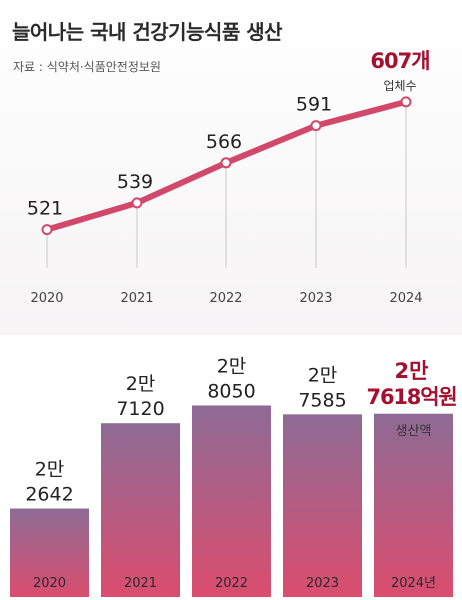 The height and width of the screenshot is (600, 462). Describe the element at coordinates (135, 182) in the screenshot. I see `value-label-2021: 539` at that location.